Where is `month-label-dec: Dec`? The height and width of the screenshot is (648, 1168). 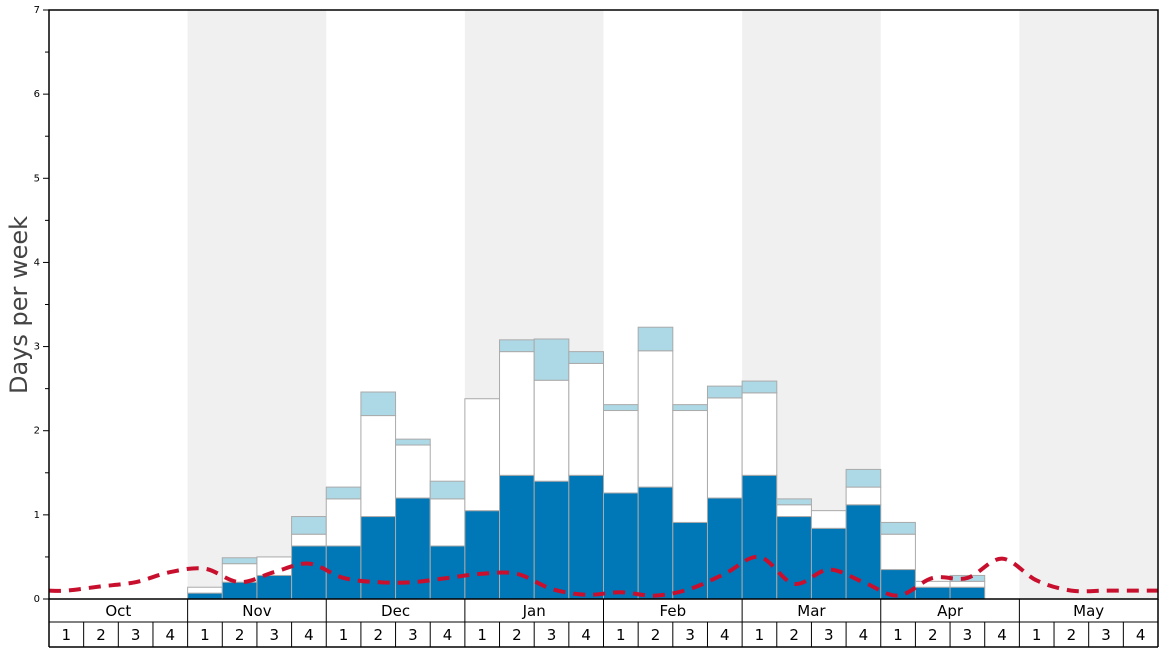
month-label-dec: Dec is located at coordinates (395, 611).